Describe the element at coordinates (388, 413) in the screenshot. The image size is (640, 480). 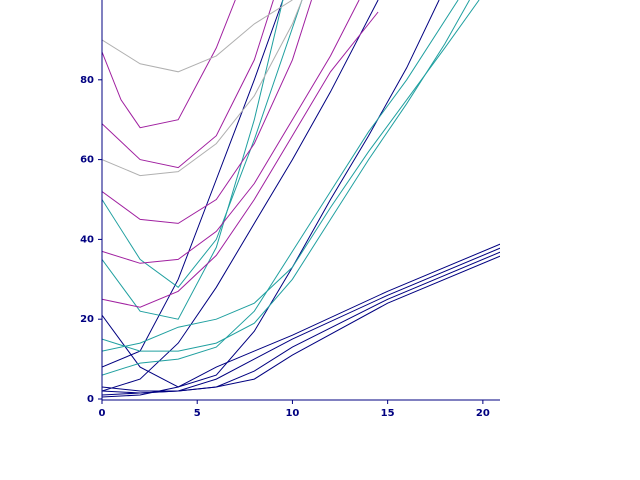
I see `x-tick-label: 15` at that location.